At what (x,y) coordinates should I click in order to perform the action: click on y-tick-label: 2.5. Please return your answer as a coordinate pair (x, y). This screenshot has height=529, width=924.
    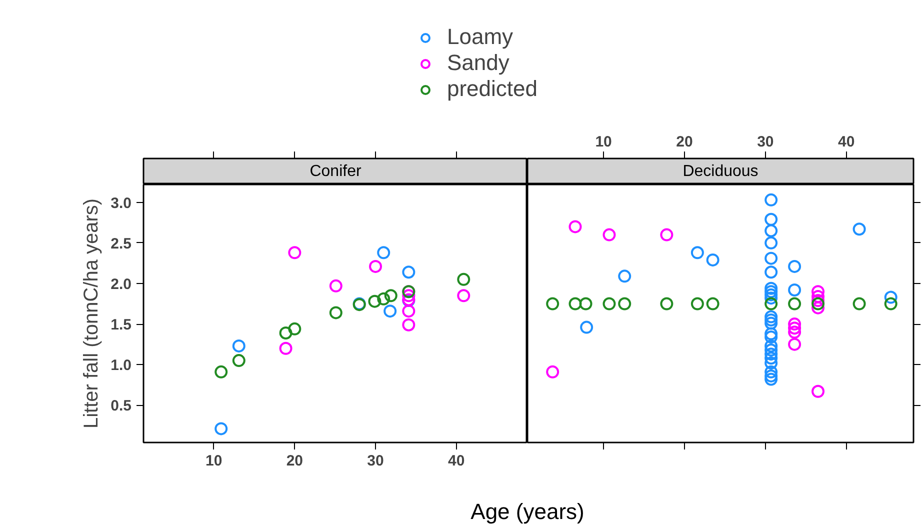
    Looking at the image, I should click on (121, 243).